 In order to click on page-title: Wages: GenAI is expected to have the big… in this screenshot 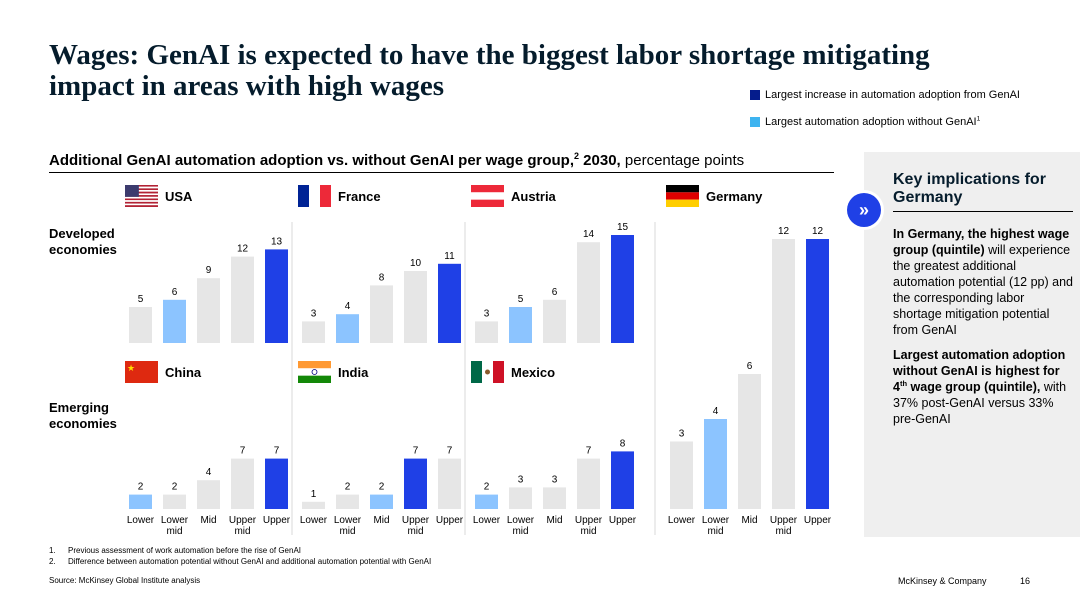, I will do `click(489, 70)`.